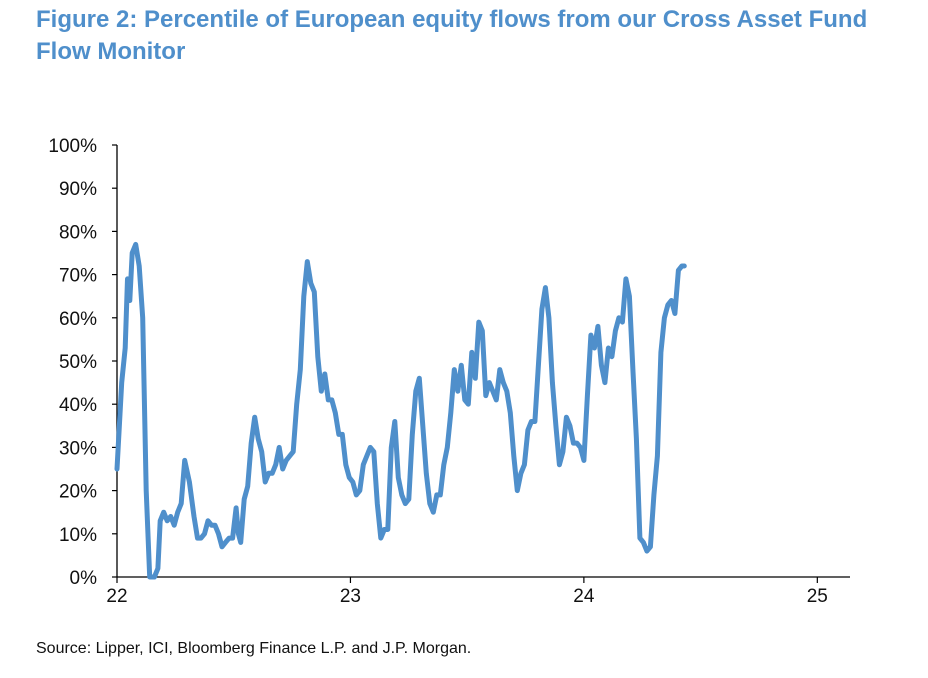 This screenshot has height=678, width=928. I want to click on x-tick-label: 22, so click(116, 596).